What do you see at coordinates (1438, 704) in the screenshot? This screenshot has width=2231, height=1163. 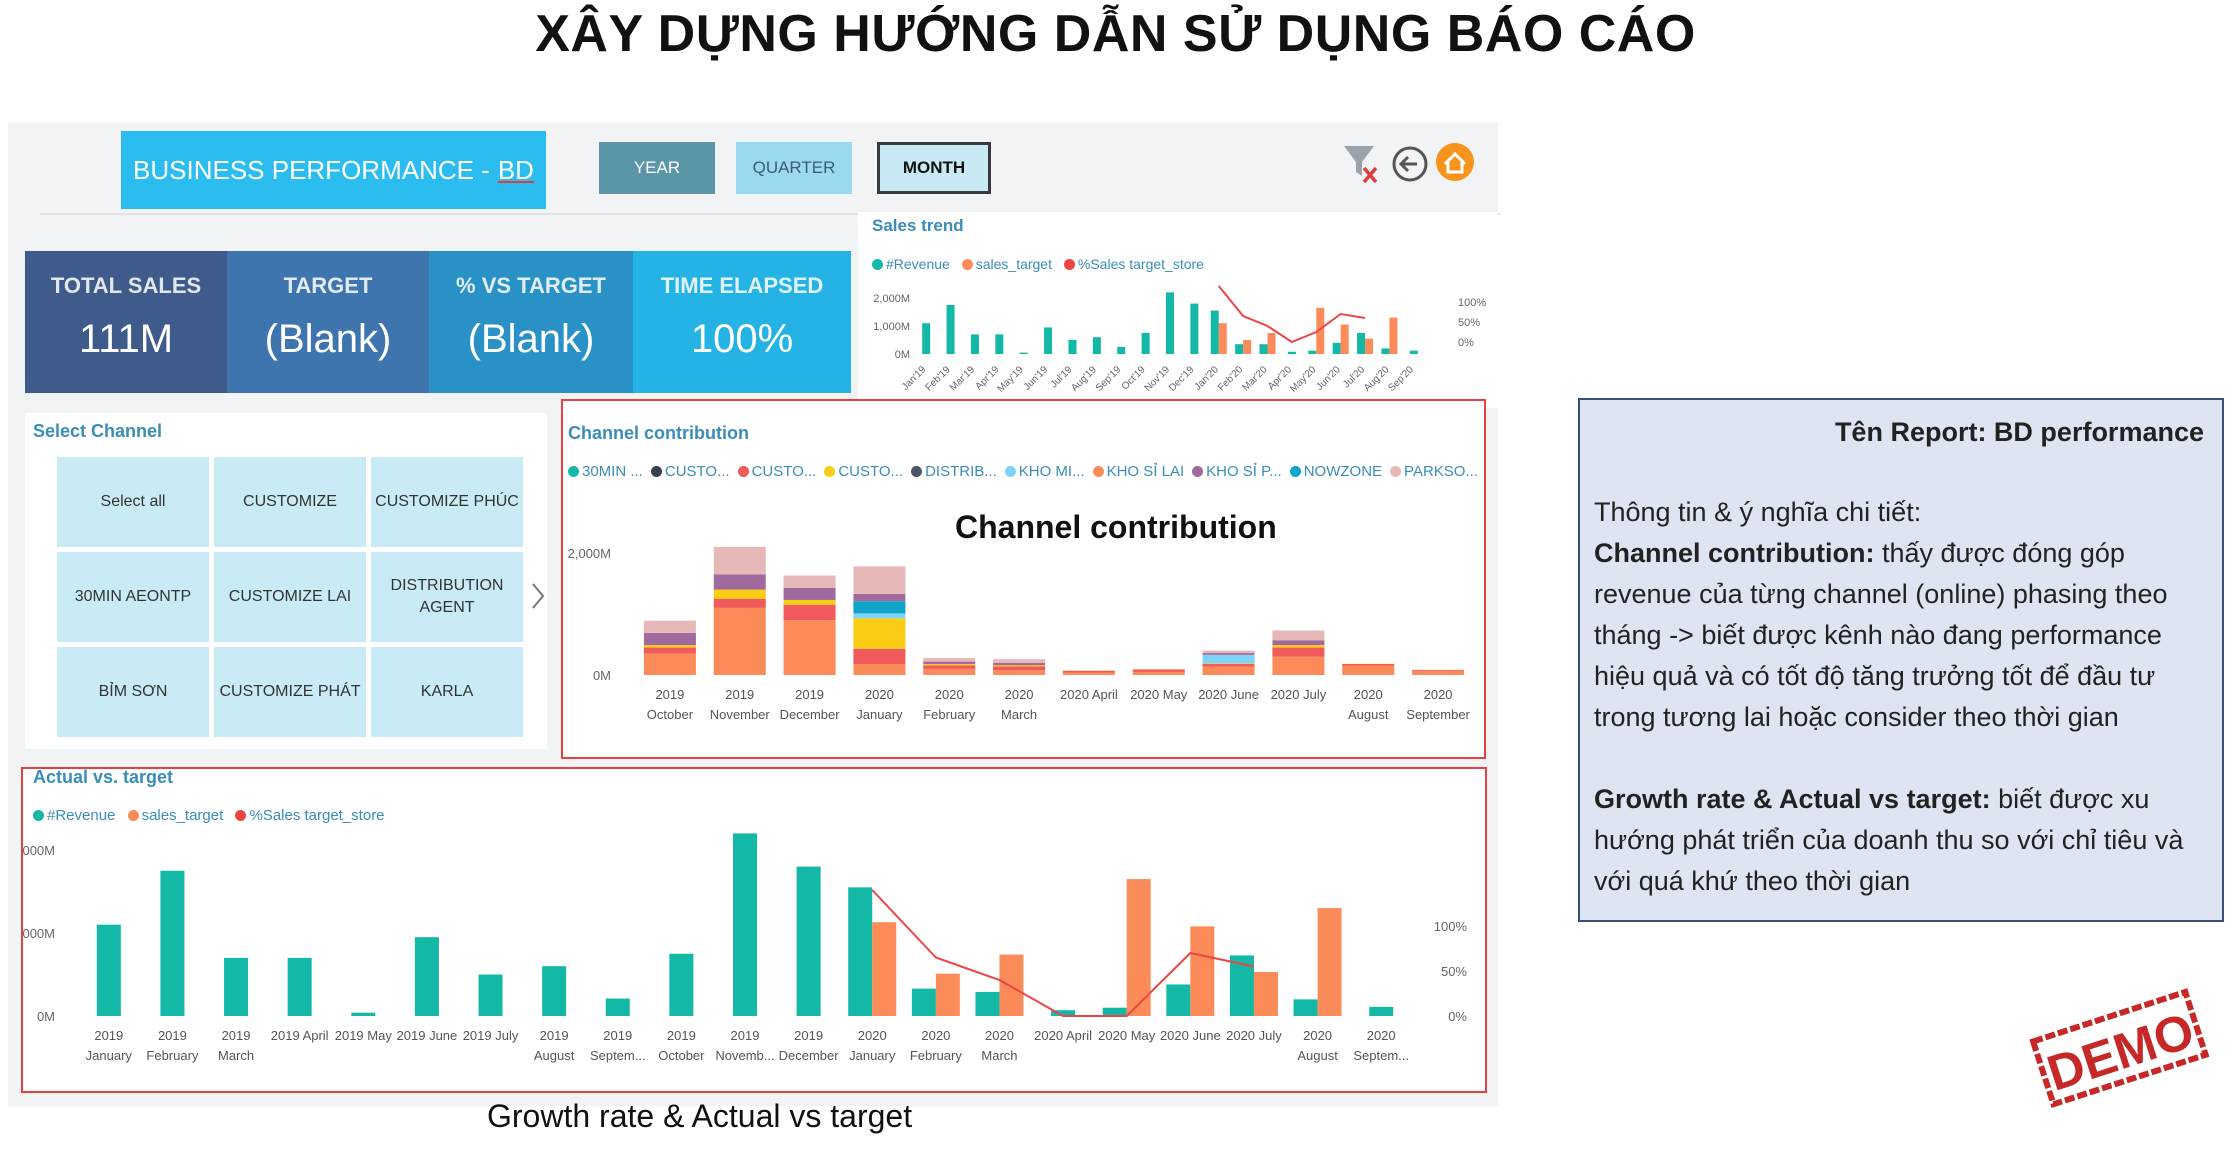 I see `x-tick-label: 2020 September` at bounding box center [1438, 704].